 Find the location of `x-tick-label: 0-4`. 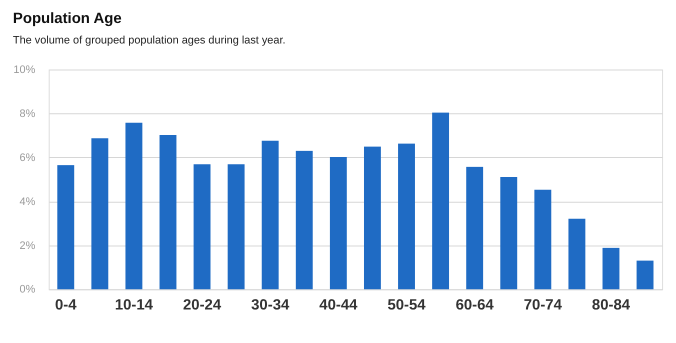

x-tick-label: 0-4 is located at coordinates (66, 306).